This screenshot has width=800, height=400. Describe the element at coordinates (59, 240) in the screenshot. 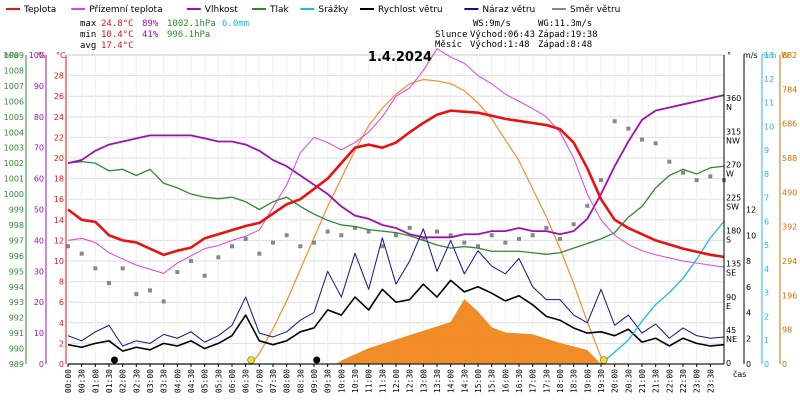

I see `temp-tick-label: 12` at that location.